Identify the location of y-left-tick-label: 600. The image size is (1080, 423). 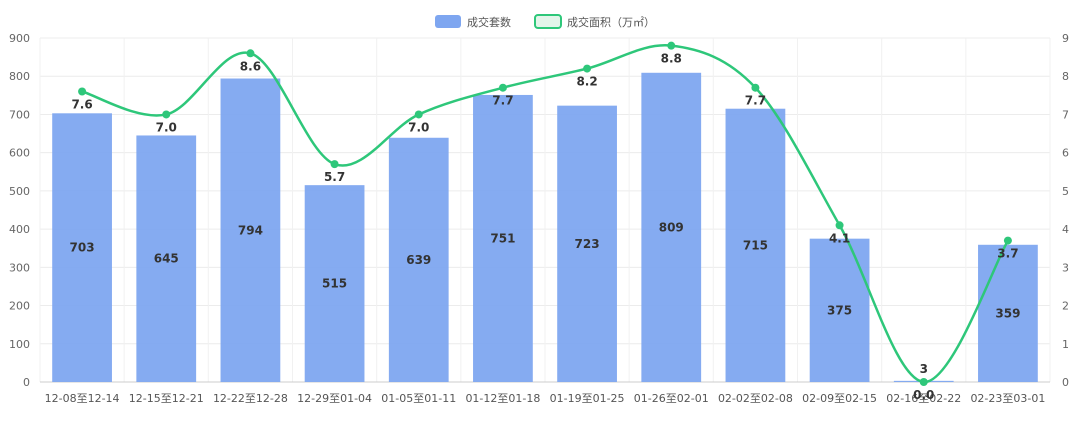
(19, 153).